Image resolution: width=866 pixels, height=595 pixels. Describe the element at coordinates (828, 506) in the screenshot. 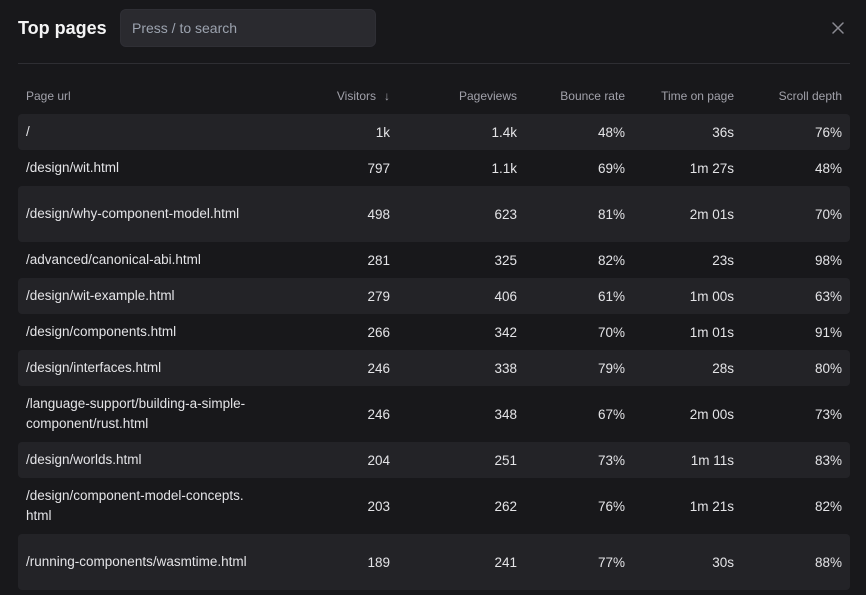

I see `cell-scroll-depth: 82%` at that location.